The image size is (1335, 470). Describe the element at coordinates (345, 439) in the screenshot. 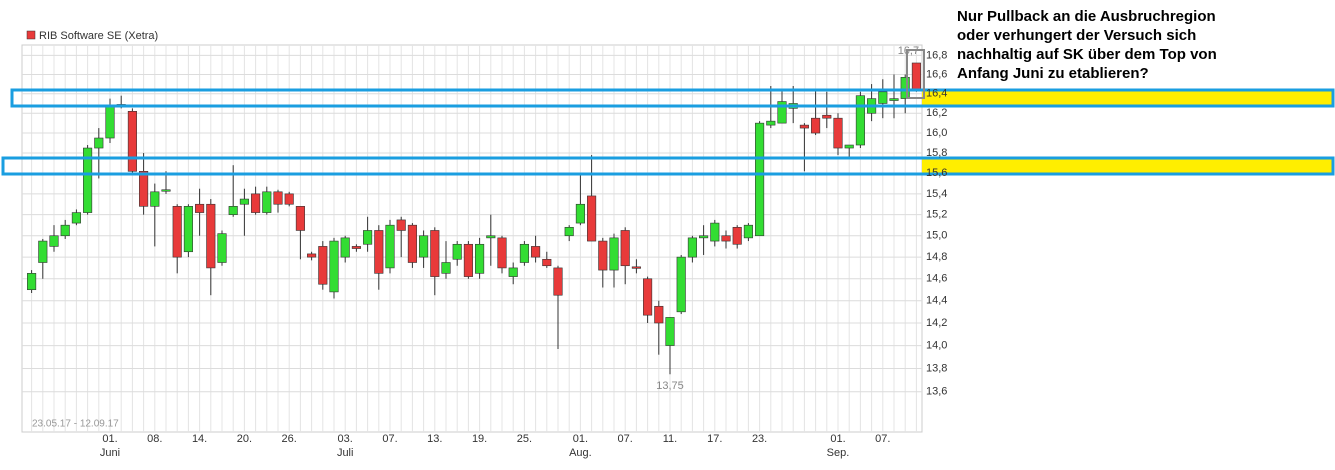

I see `x-tick-label: 03.` at that location.